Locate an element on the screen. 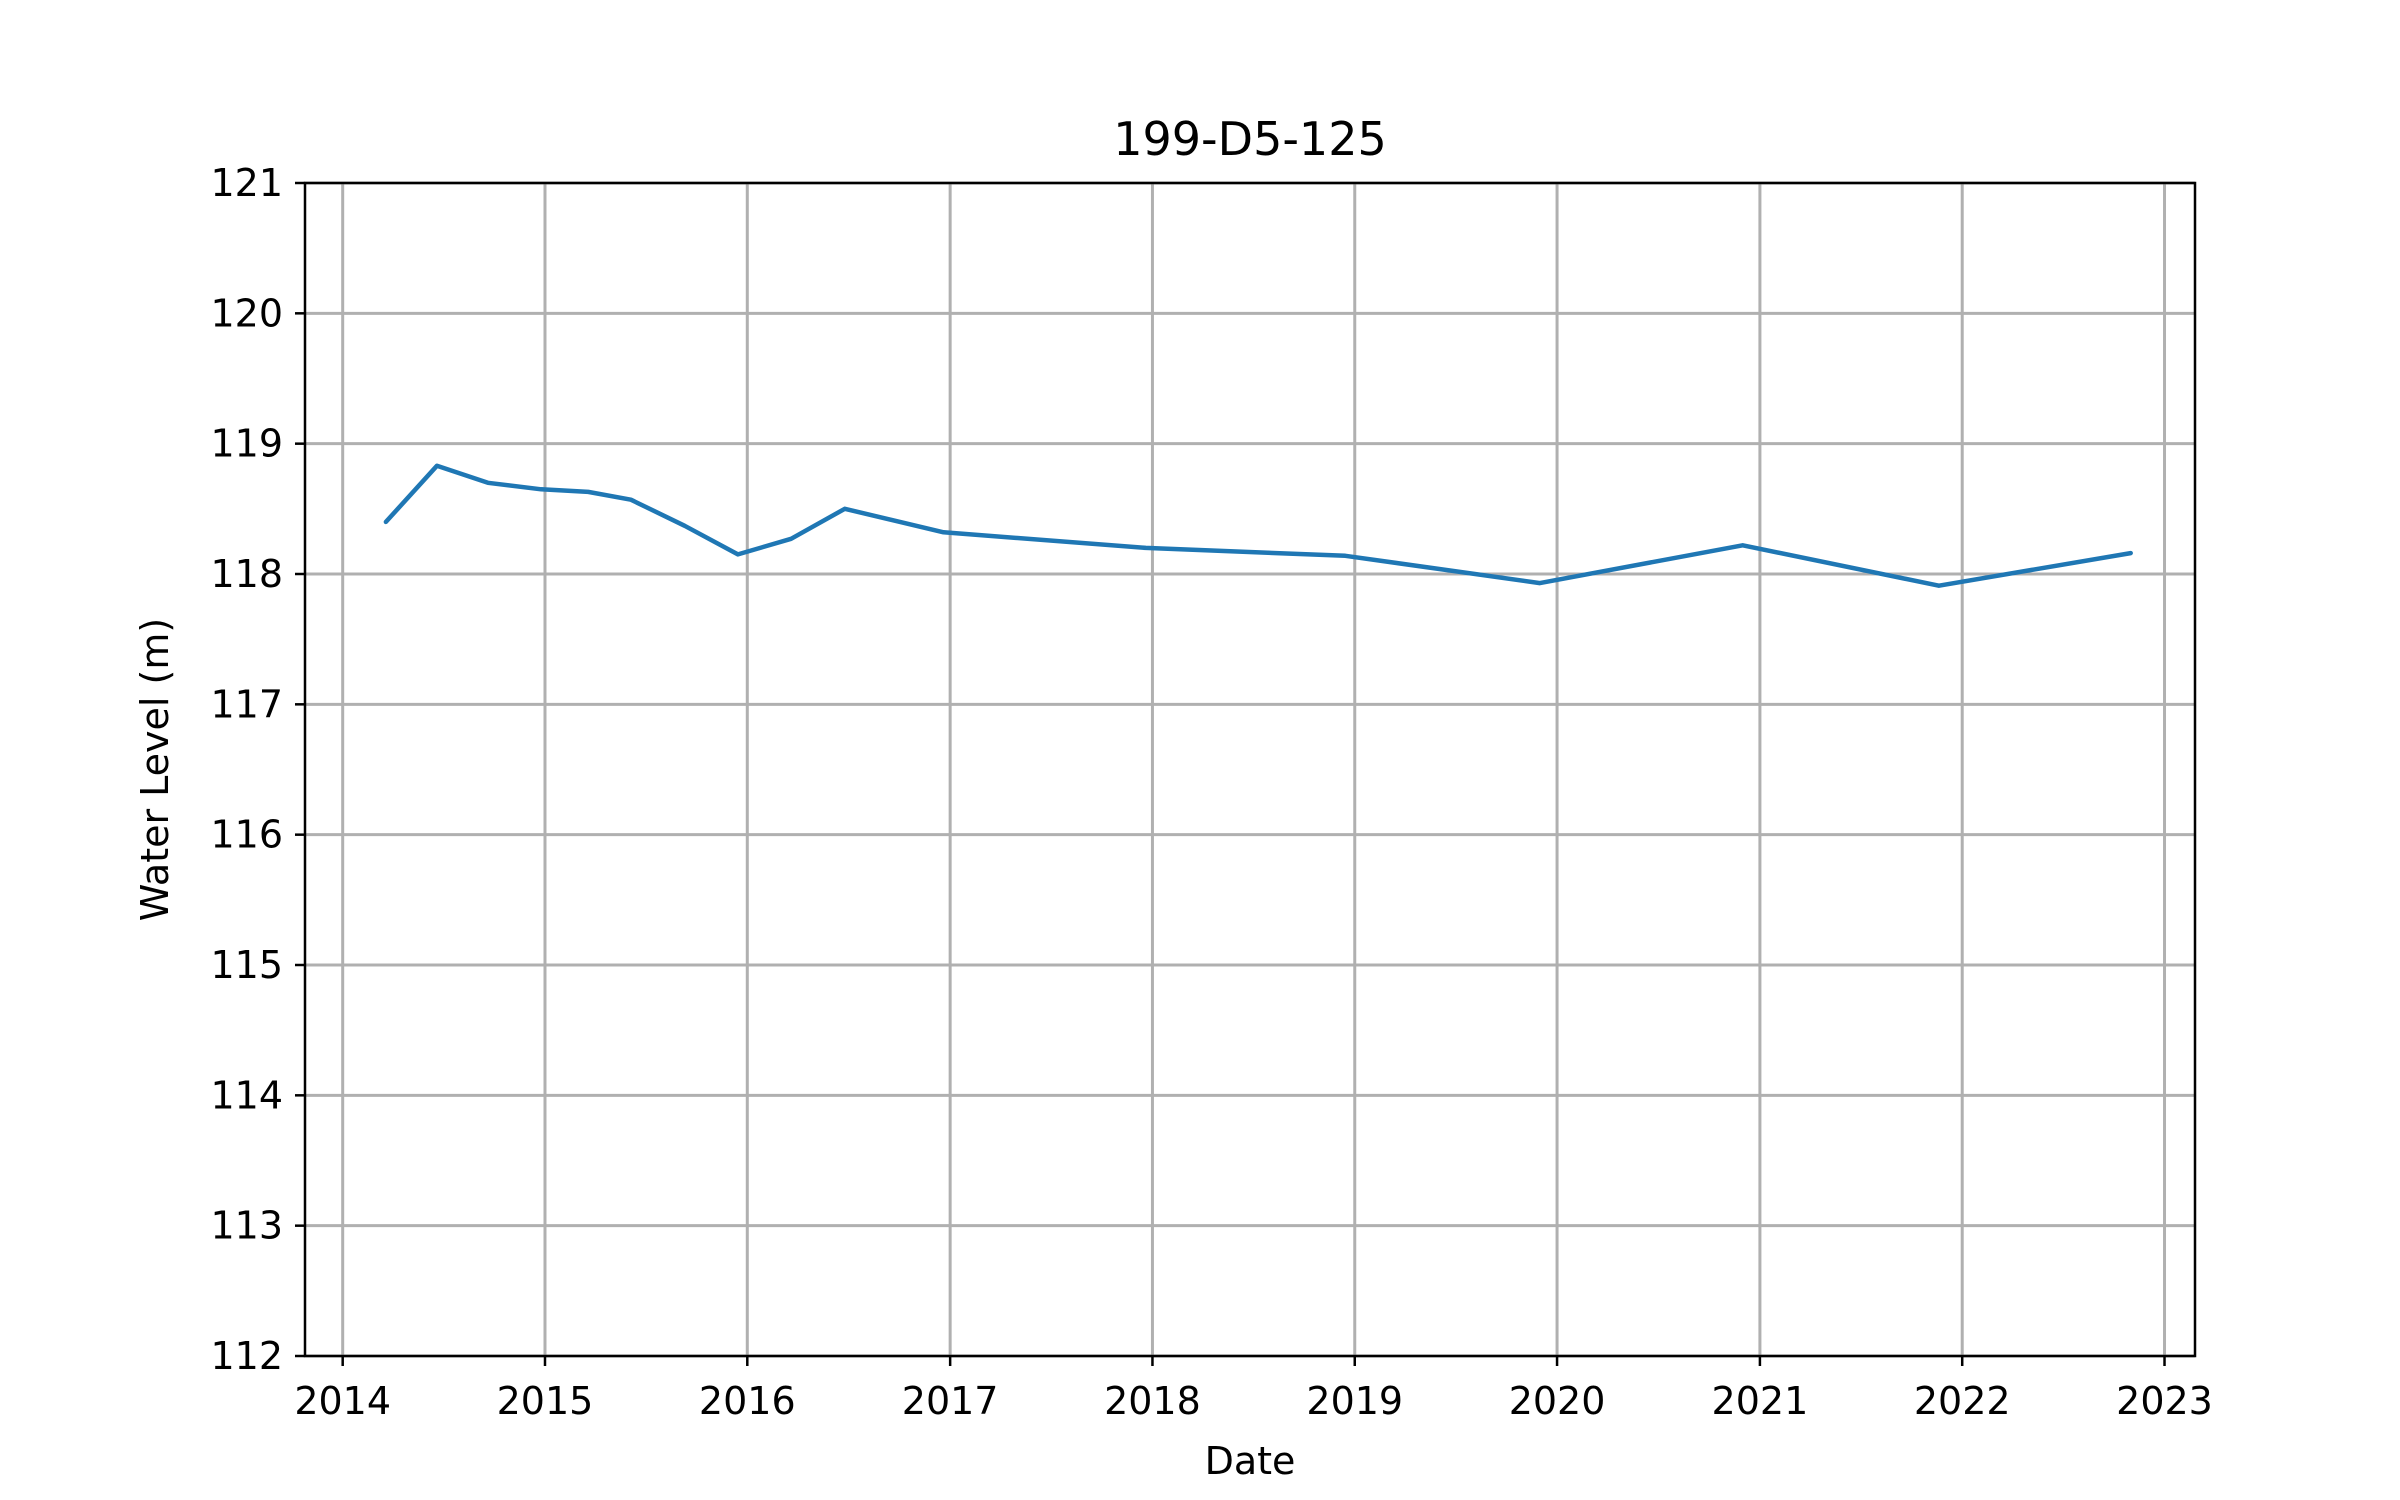 The height and width of the screenshot is (1500, 2400). series-layer is located at coordinates (1258, 525).